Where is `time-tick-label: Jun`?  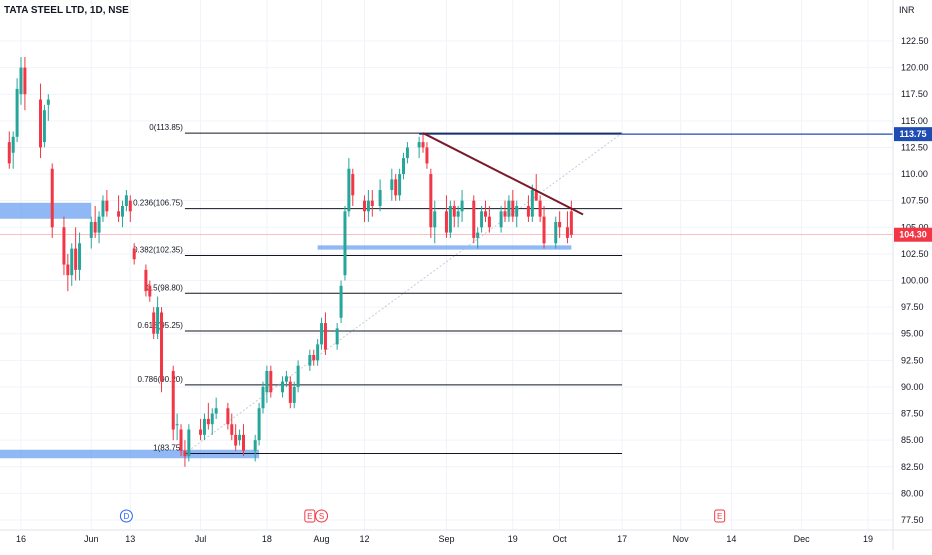 time-tick-label: Jun is located at coordinates (91, 539).